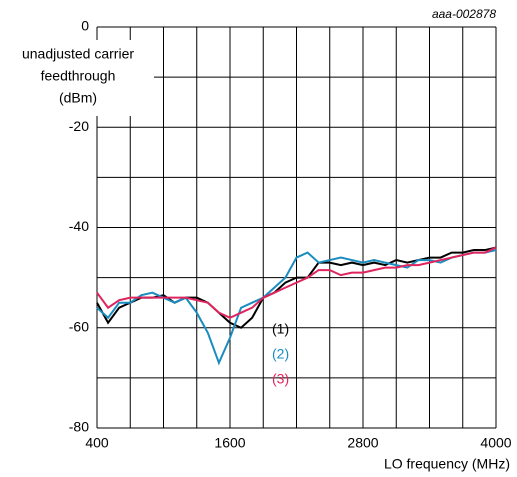 The image size is (517, 477). I want to click on x-tick-label: 2800, so click(362, 443).